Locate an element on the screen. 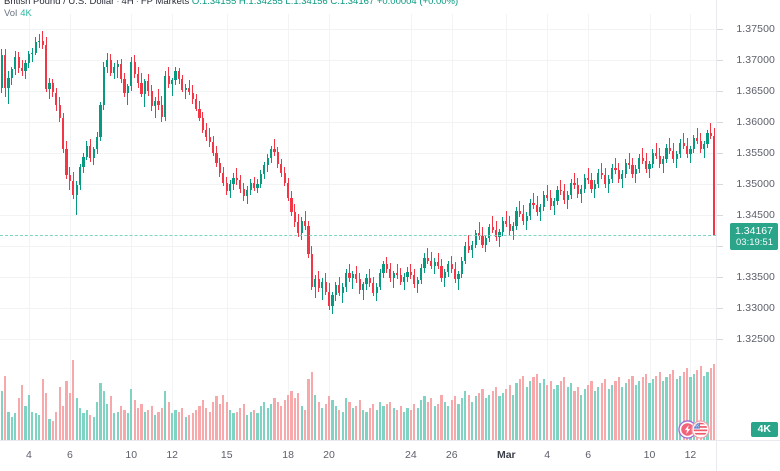 Image resolution: width=780 pixels, height=471 pixels. symbol-name: British Pound / U.S. Dollar is located at coordinates (59, 3).